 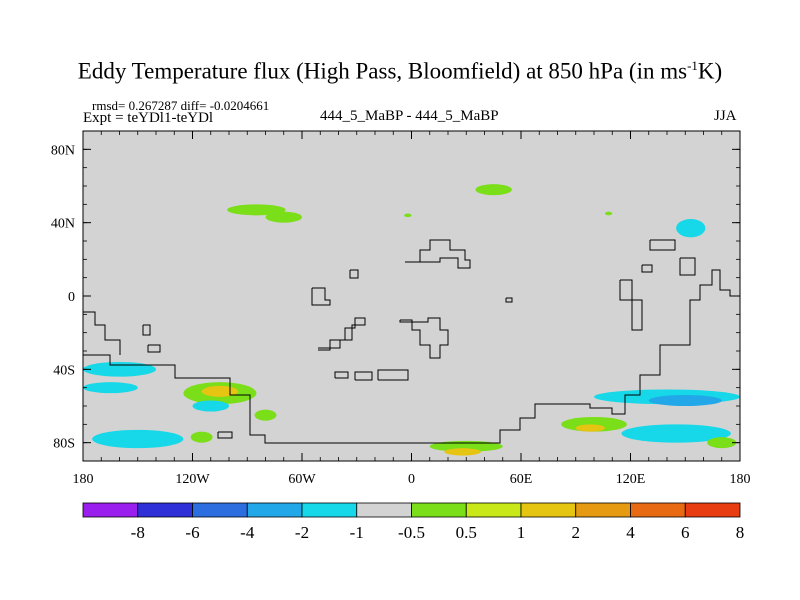 I want to click on x-tick-label: 120W, so click(x=192, y=479).